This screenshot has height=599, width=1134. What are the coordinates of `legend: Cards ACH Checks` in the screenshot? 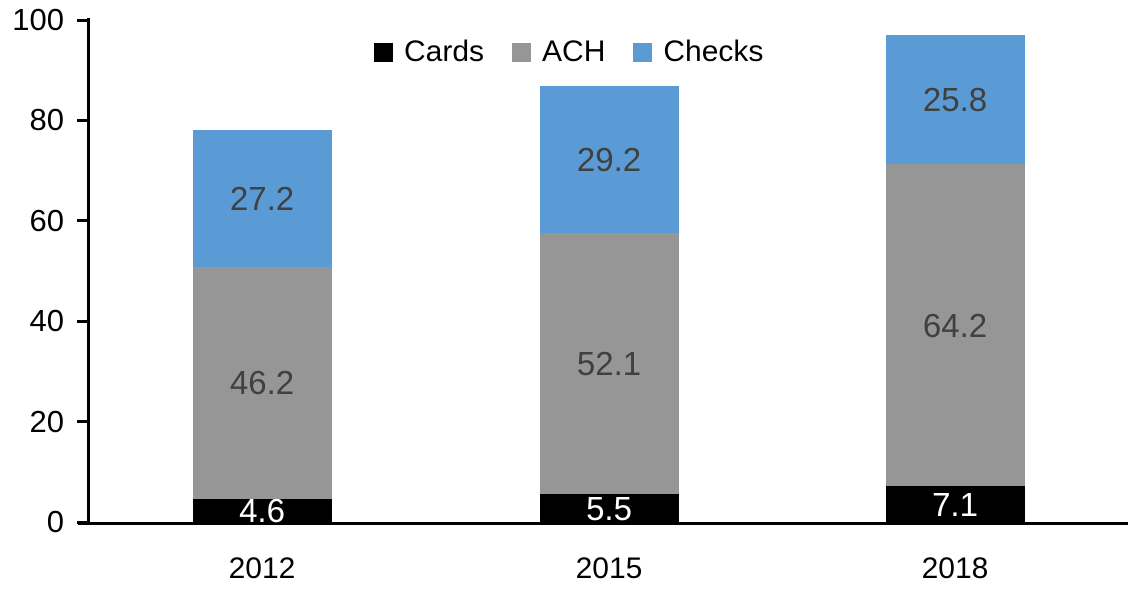 It's located at (568, 52).